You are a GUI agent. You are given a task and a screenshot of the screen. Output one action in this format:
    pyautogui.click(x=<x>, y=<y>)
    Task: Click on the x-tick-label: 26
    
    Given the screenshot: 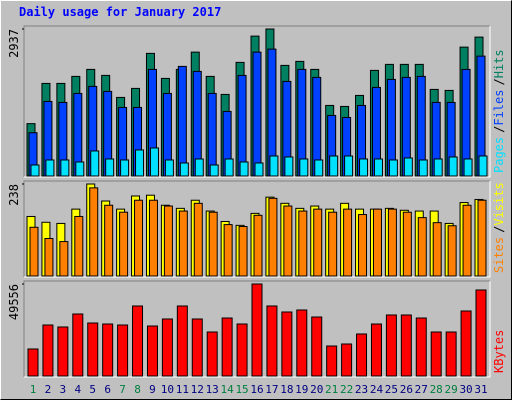 What is the action you would take?
    pyautogui.click(x=406, y=389)
    